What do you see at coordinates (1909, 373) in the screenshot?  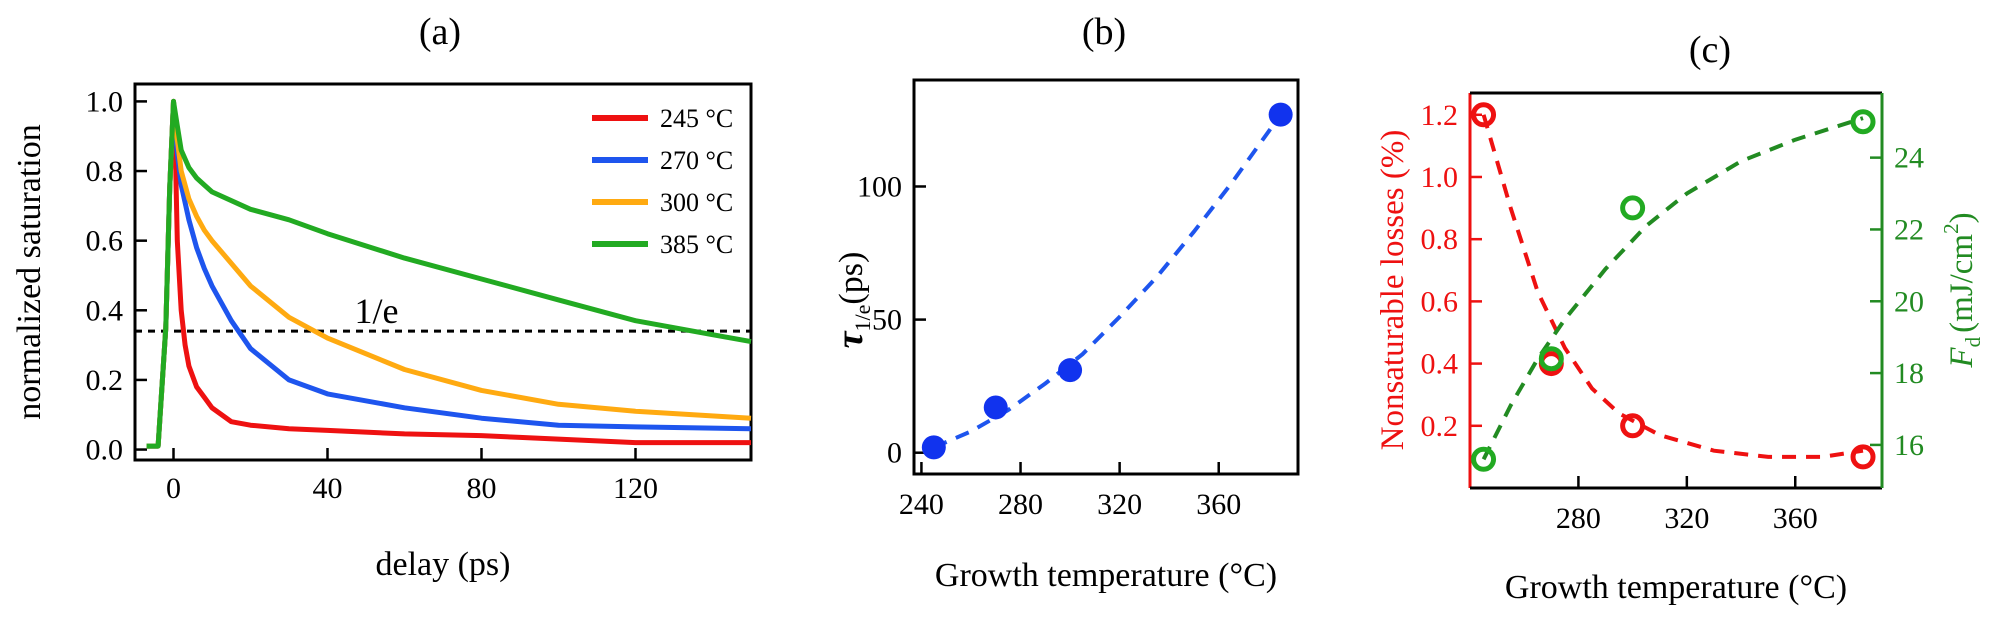 I see `panel-c-right-tick-label: 18` at bounding box center [1909, 373].